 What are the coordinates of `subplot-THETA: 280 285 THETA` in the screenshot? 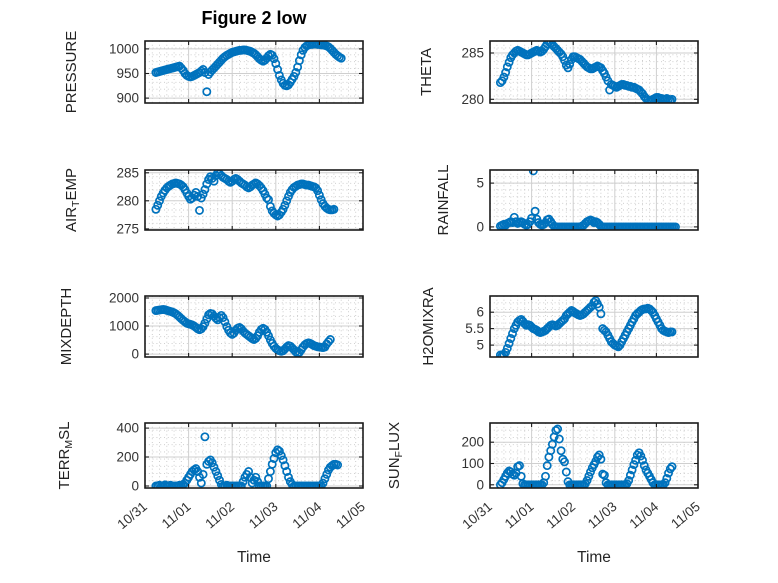 It's located at (558, 73).